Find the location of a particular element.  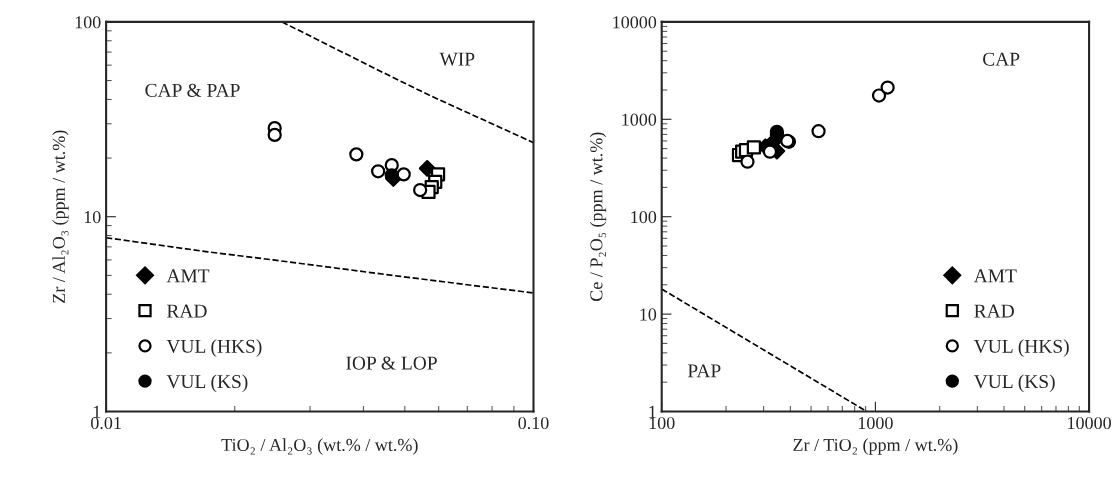

y-axis-title: Zr / Al₂O₃ (ppm / wt.%) is located at coordinates (60, 216).